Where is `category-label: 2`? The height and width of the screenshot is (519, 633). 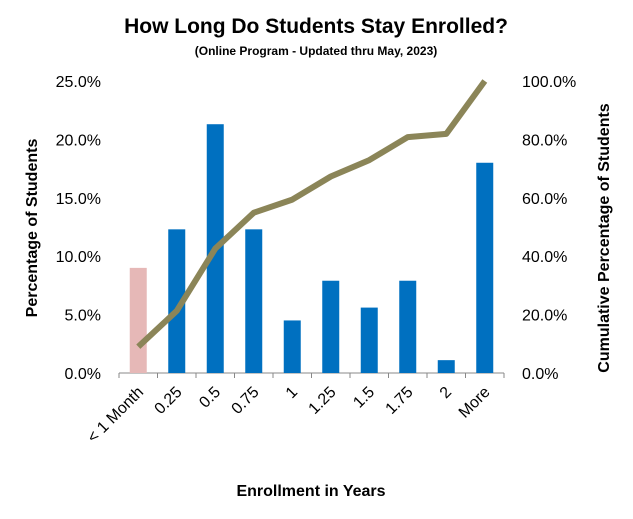 category-label: 2 is located at coordinates (446, 393).